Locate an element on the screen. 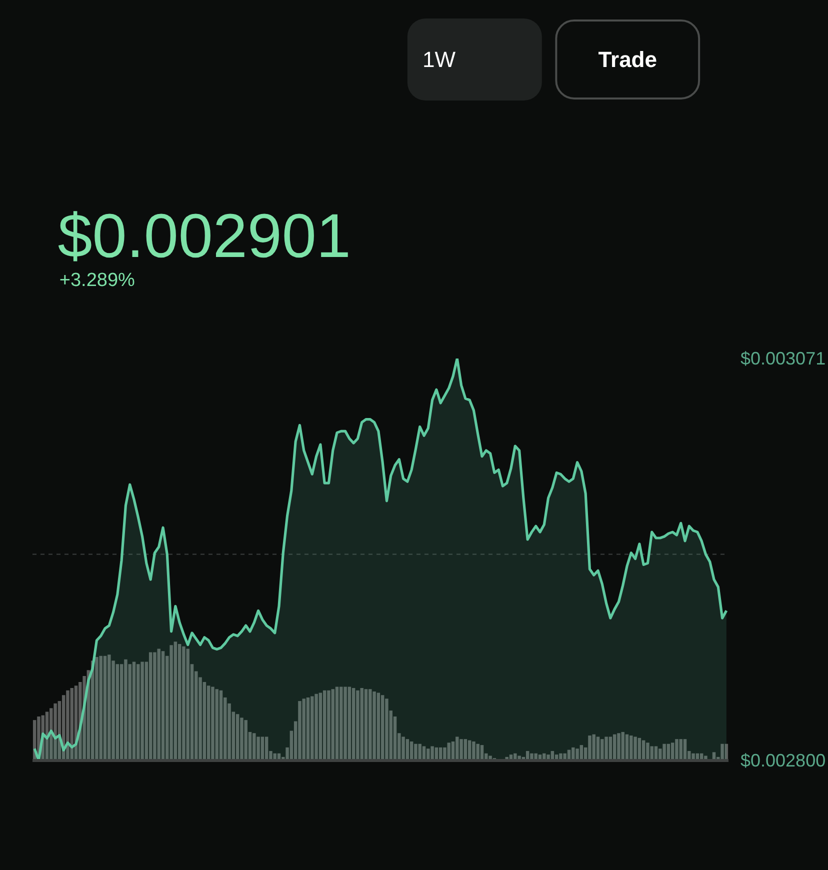 This screenshot has height=870, width=828. y-tick-label: $0.003071 is located at coordinates (783, 358).